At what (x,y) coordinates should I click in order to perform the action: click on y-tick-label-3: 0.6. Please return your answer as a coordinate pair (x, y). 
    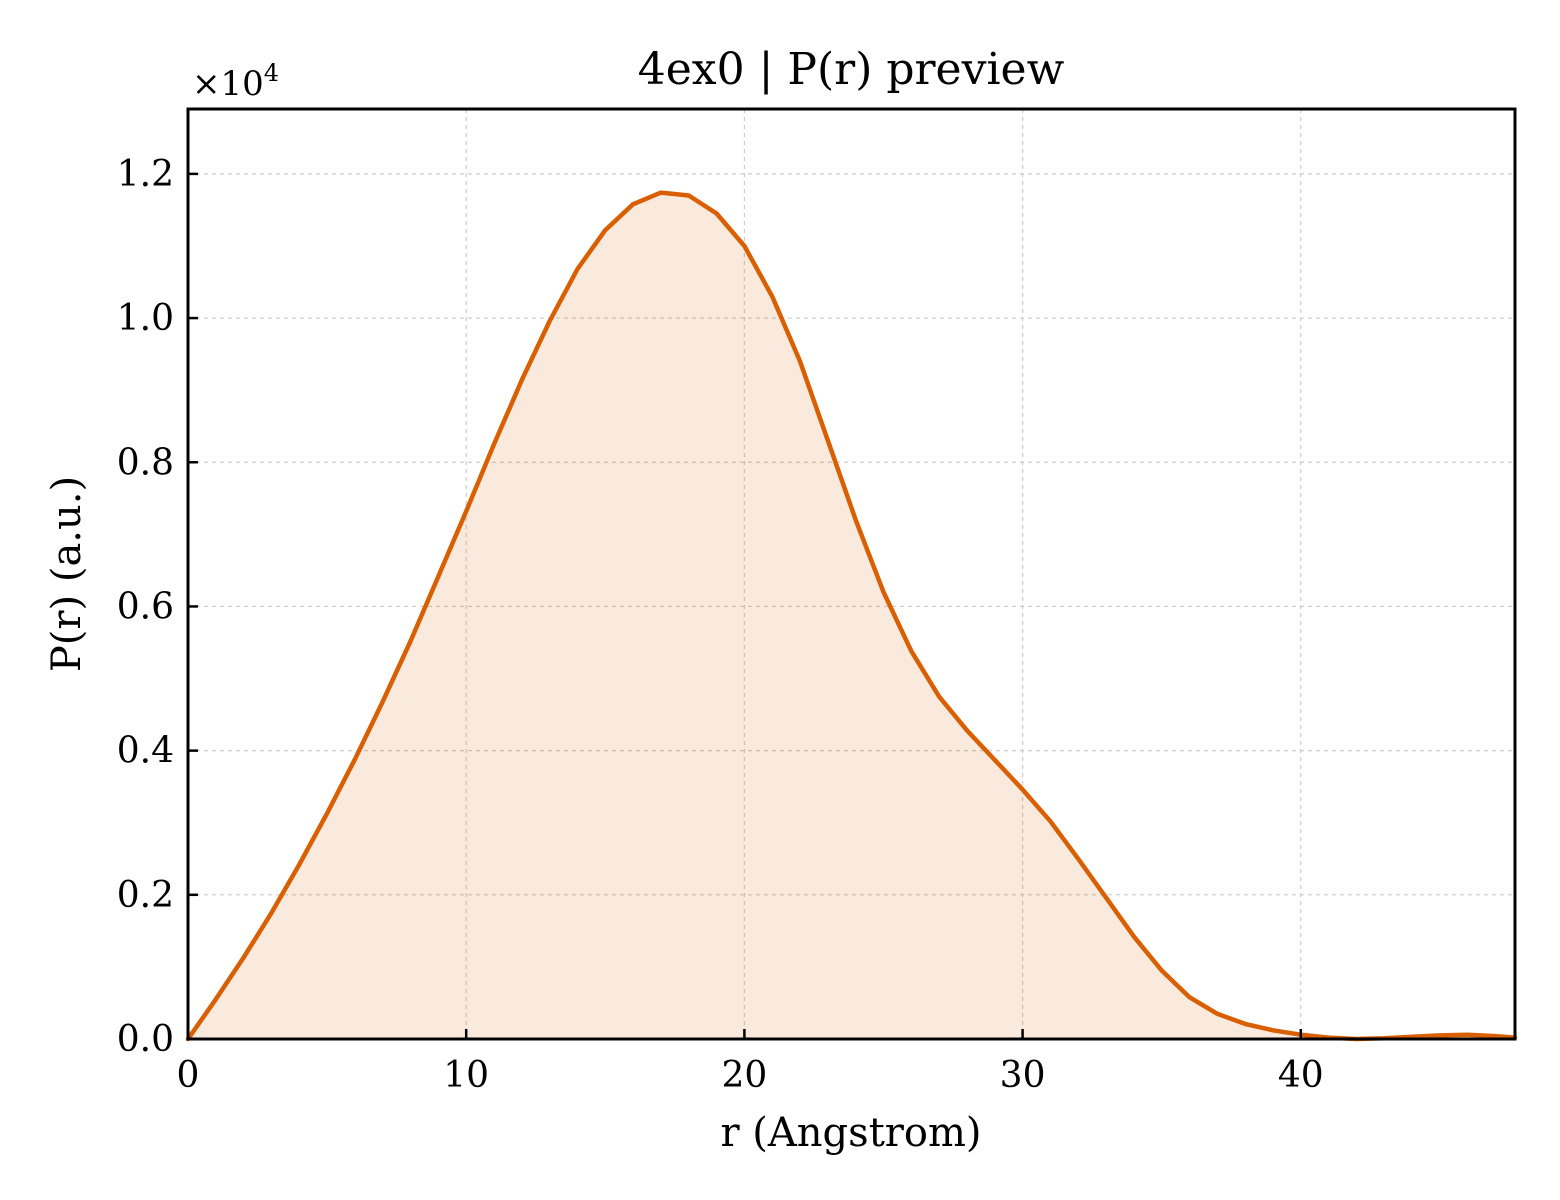
    Looking at the image, I should click on (145, 606).